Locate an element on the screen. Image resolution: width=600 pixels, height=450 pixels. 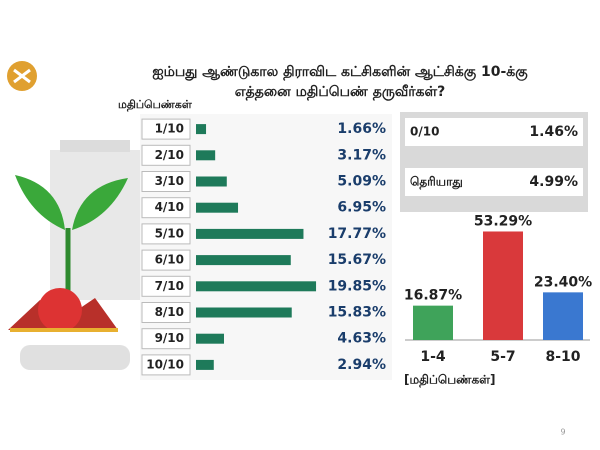
y-tick-label: 5/10 is located at coordinates (169, 233).